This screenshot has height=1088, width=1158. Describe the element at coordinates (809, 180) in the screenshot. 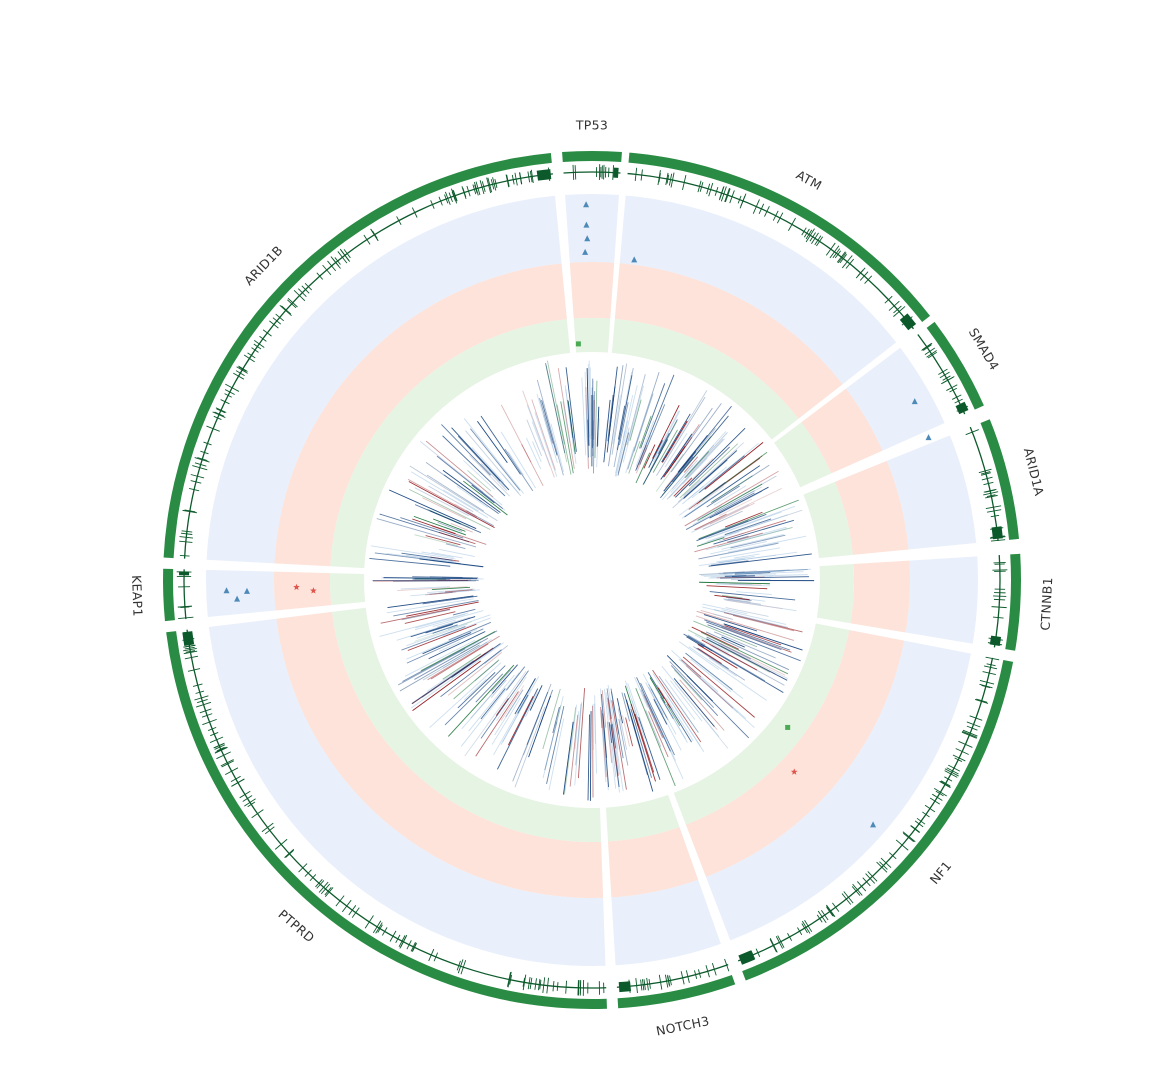

I see `gene-label-atm: ATM` at that location.